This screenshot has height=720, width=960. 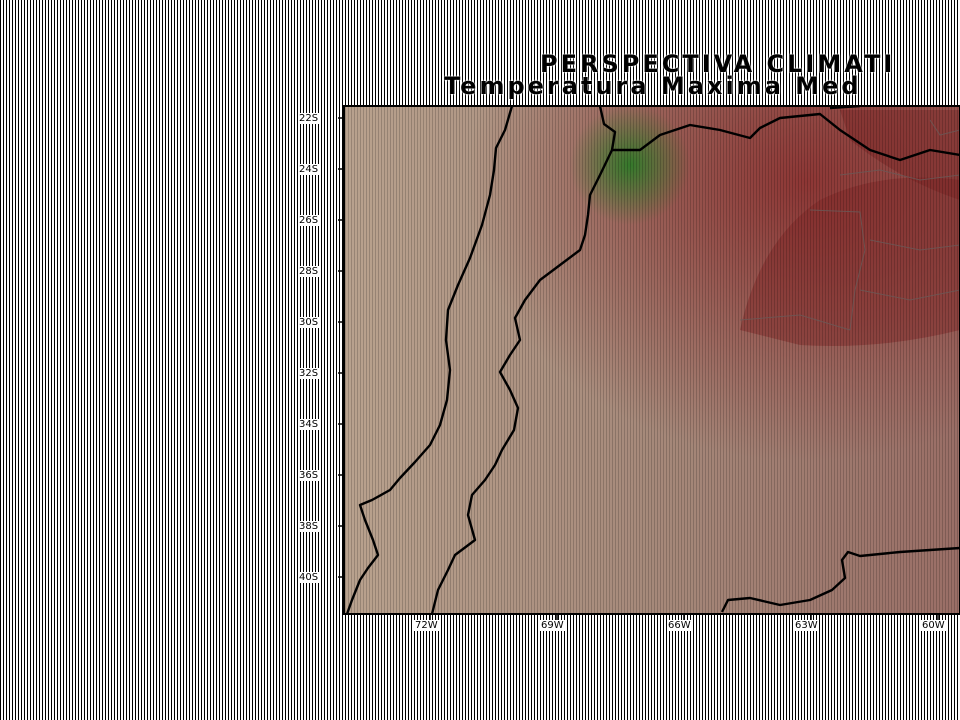 I want to click on longitude-label: 66W, so click(x=679, y=625).